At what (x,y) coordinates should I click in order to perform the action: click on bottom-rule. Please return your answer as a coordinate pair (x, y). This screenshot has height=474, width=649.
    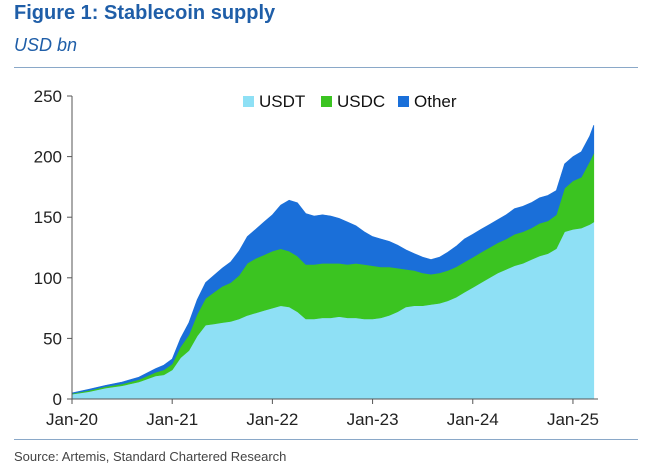
    Looking at the image, I should click on (326, 439).